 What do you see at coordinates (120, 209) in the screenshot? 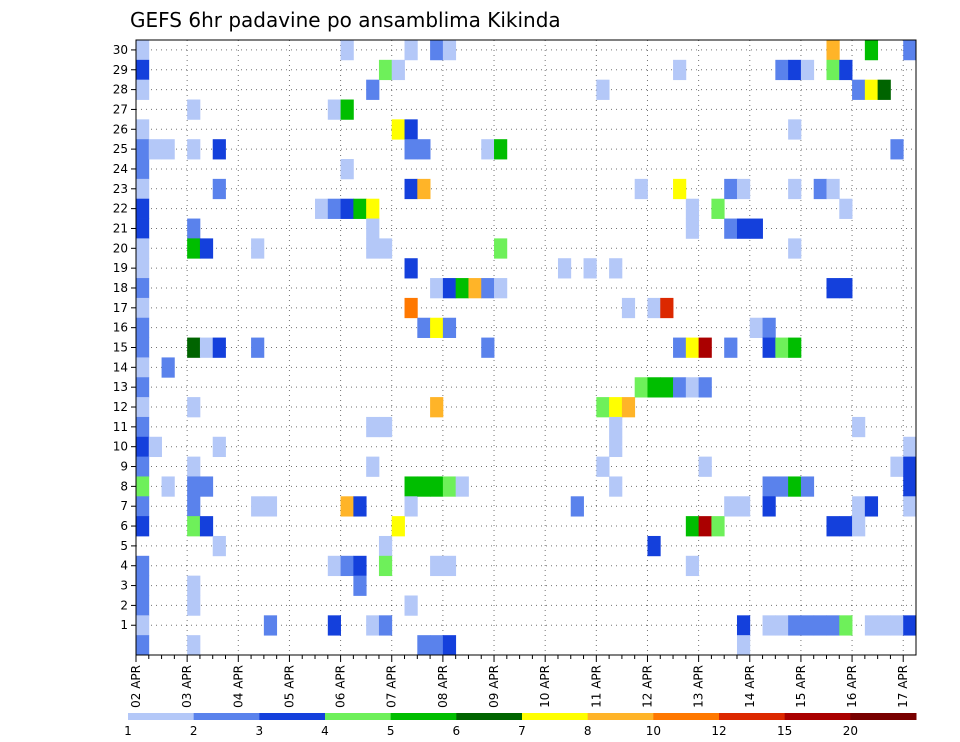
I see `y-tick-label: 22` at bounding box center [120, 209].